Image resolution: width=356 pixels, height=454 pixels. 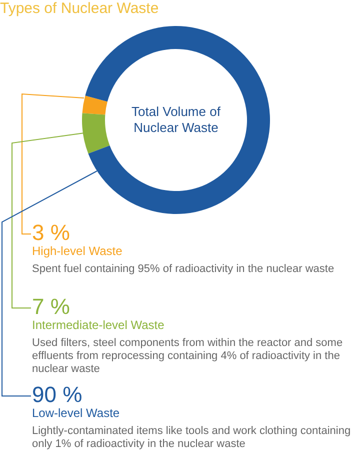 What do you see at coordinates (58, 394) in the screenshot?
I see `data-label: 90 %` at bounding box center [58, 394].